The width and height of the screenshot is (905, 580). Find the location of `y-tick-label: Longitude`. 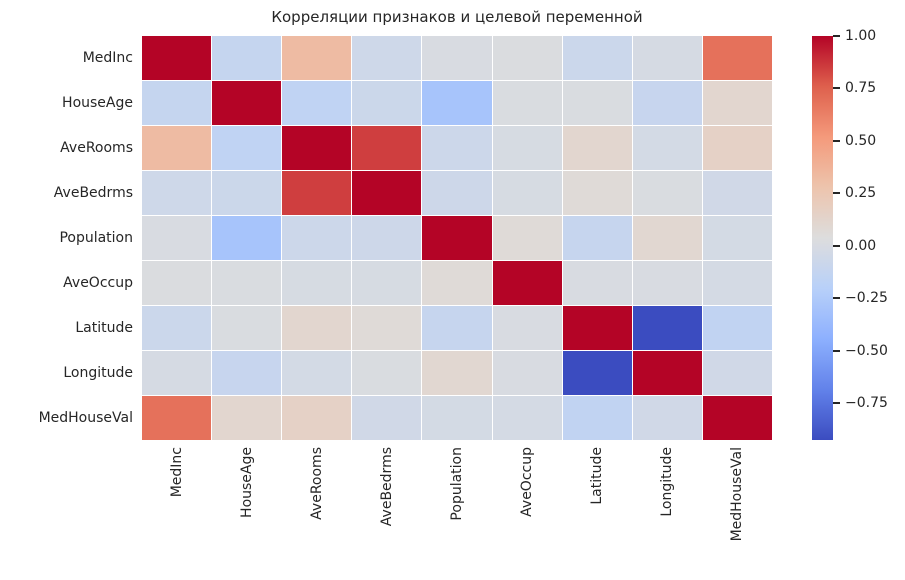

y-tick-label: Longitude is located at coordinates (98, 372).